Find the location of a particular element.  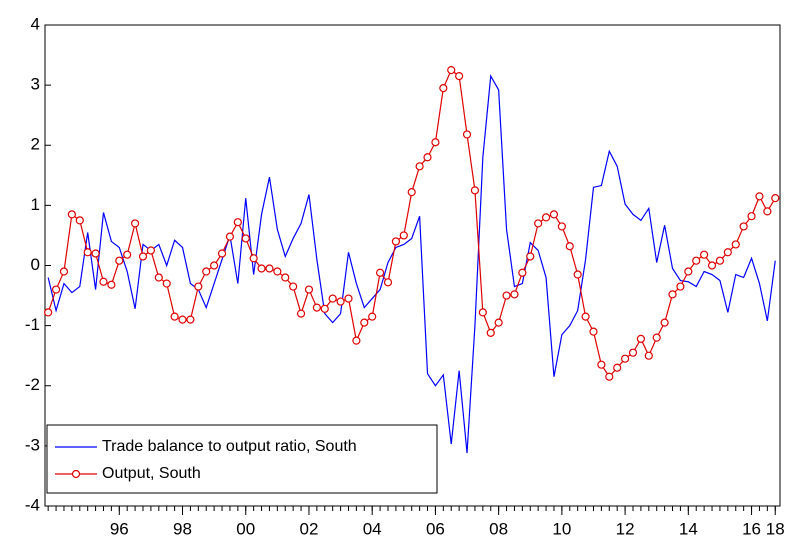

x-tick-label: 08 is located at coordinates (498, 528).